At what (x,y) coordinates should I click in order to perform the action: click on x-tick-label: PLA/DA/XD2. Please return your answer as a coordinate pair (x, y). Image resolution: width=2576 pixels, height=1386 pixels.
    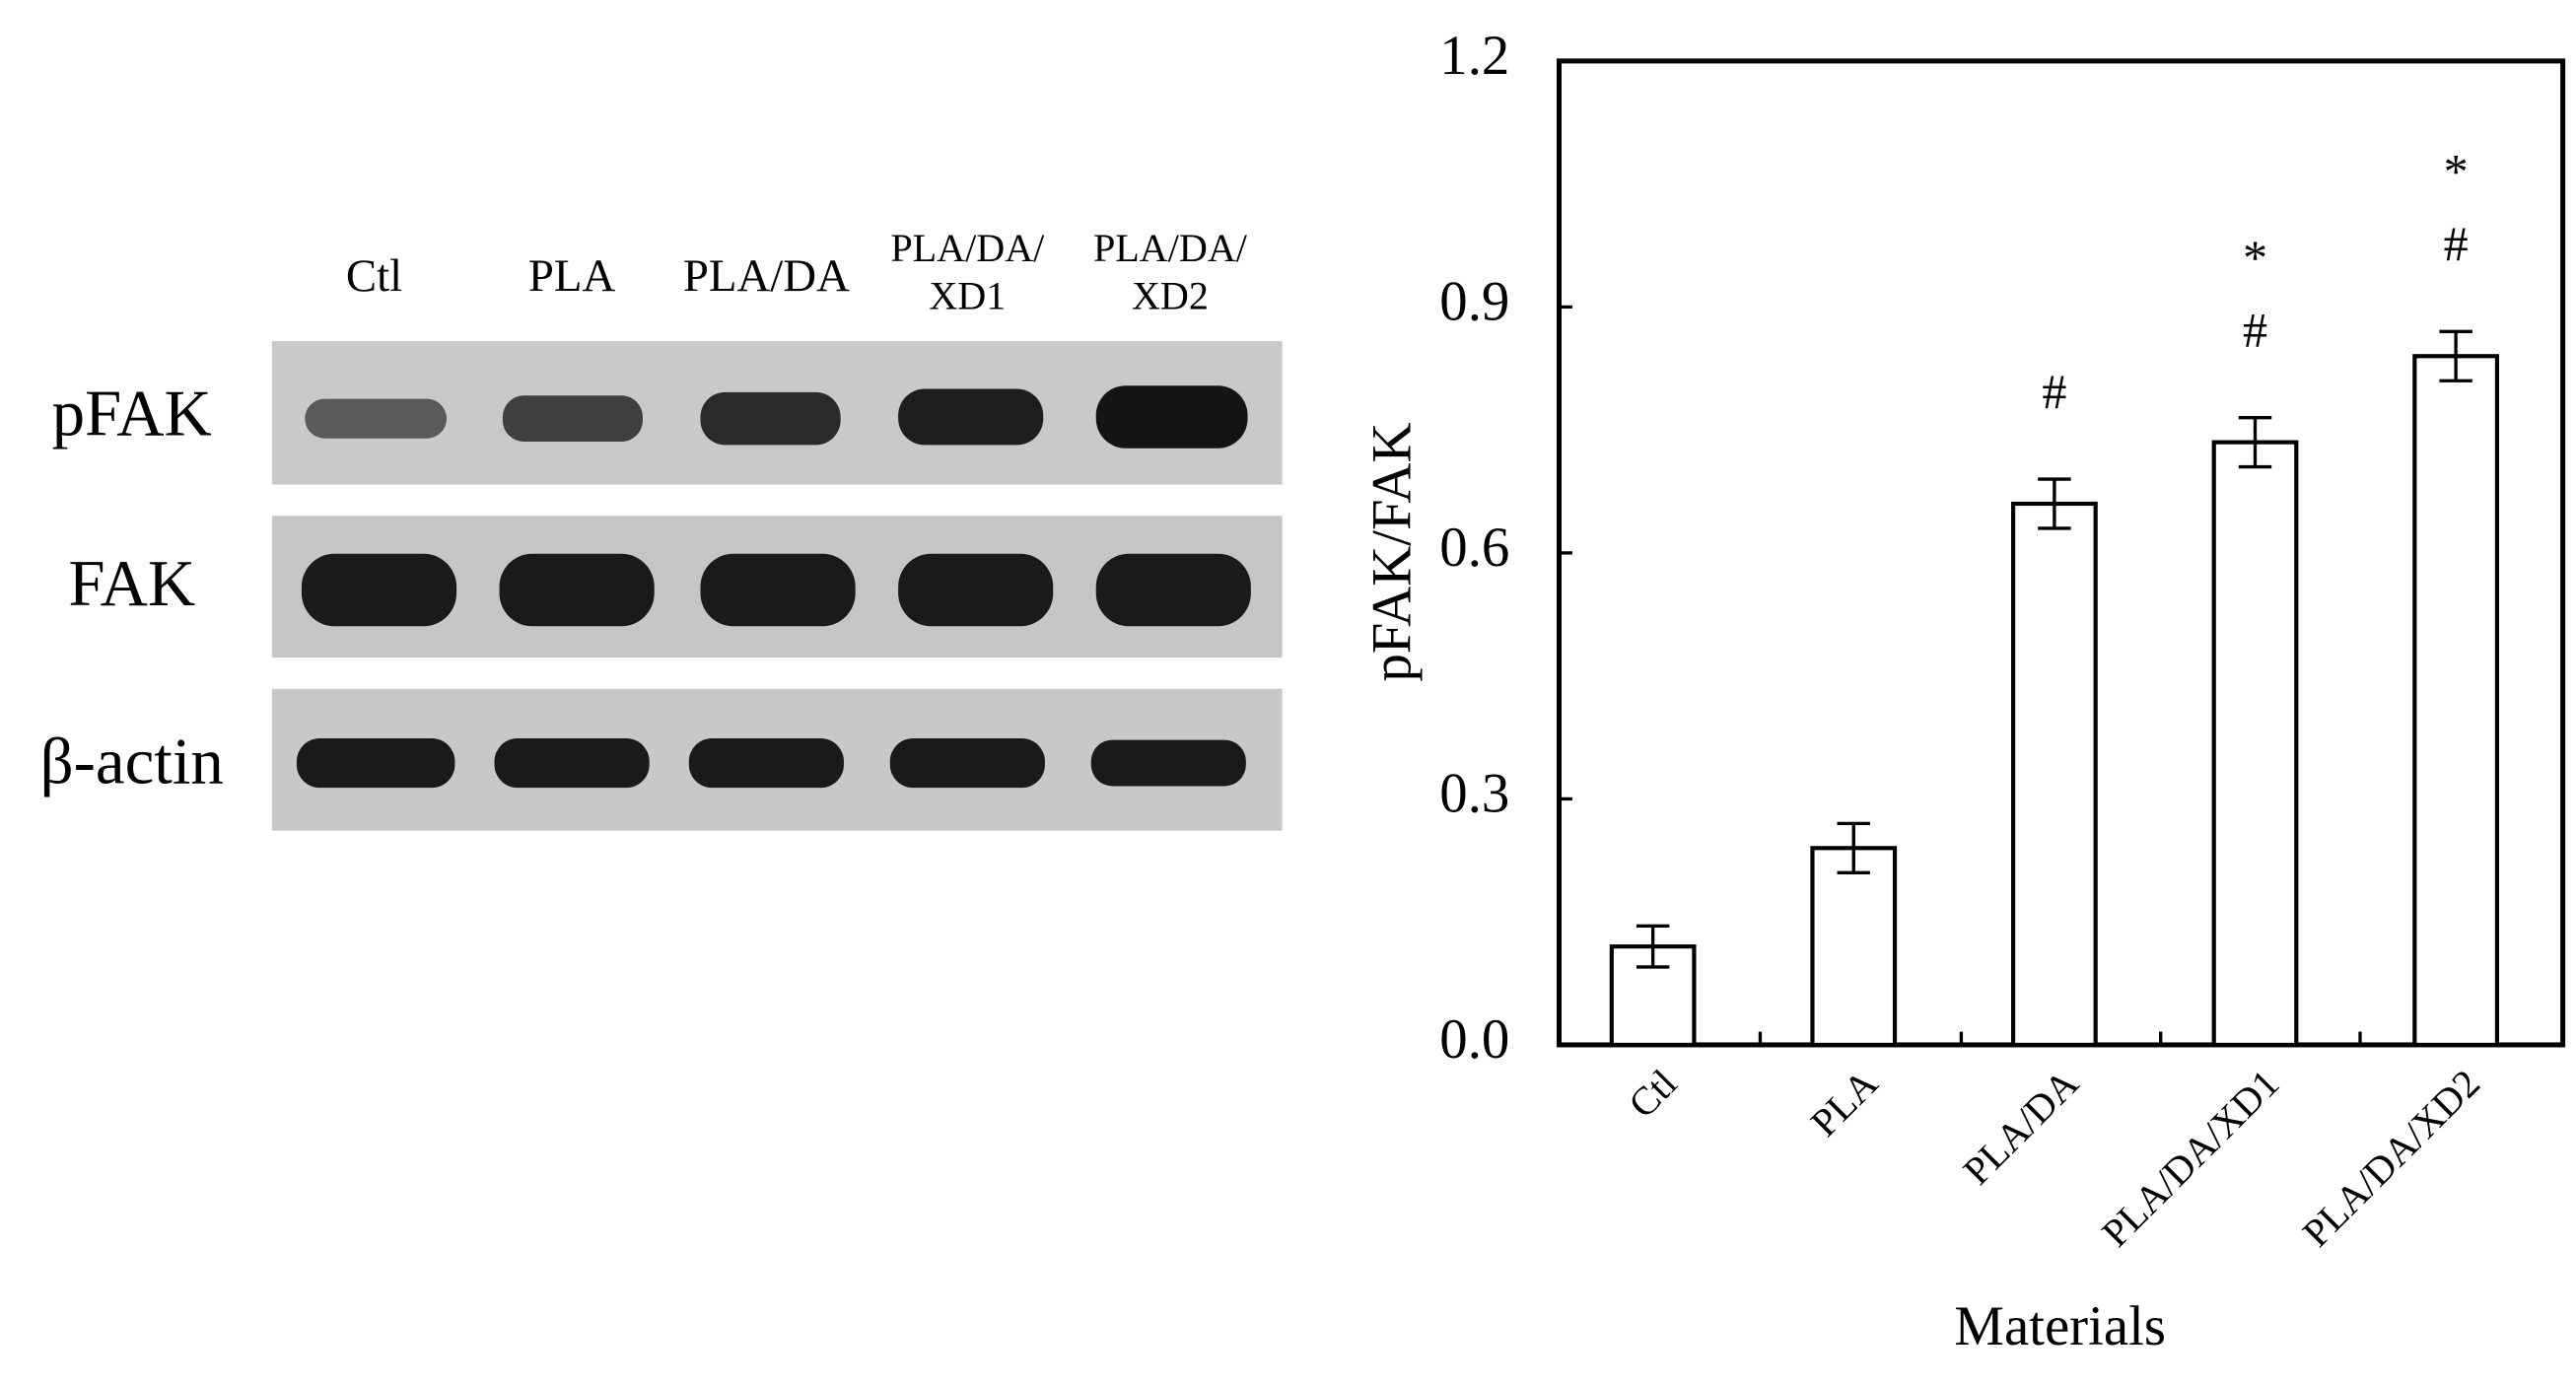
    Looking at the image, I should click on (2391, 1158).